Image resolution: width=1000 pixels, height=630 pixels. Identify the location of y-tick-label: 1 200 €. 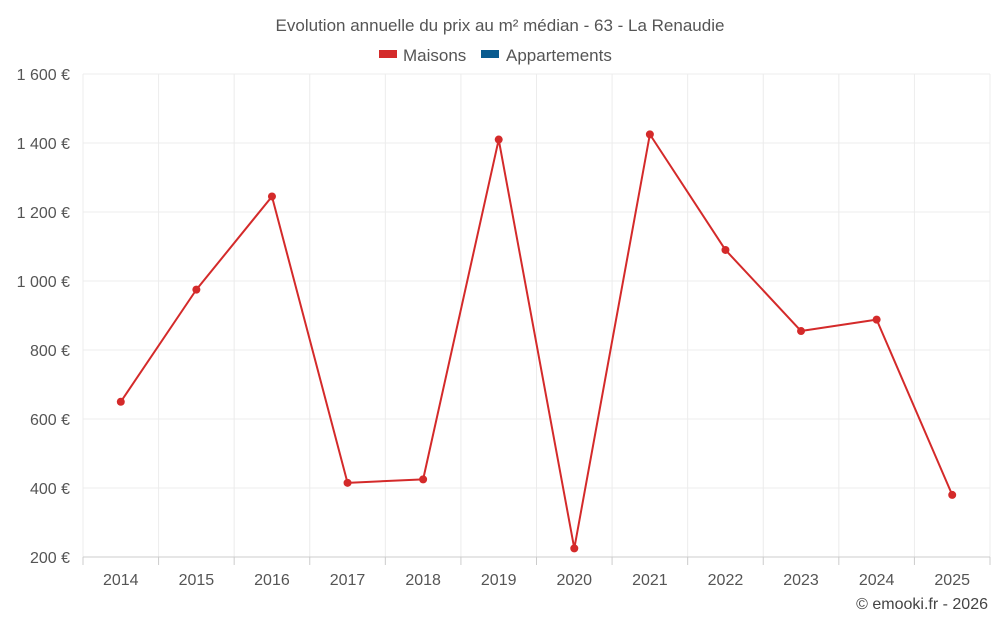
(43, 213).